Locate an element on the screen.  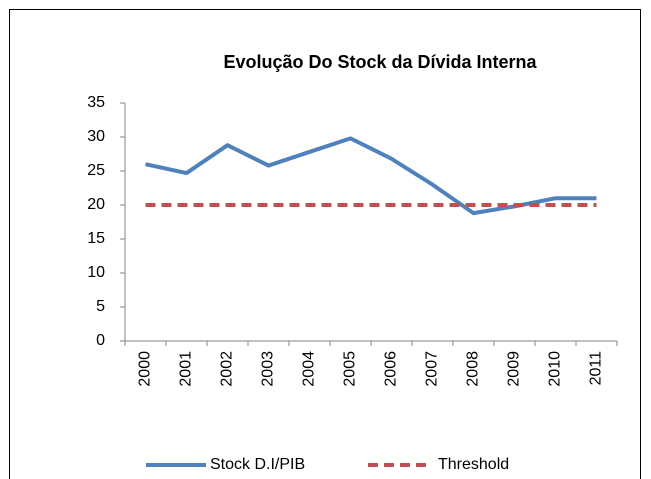
y-tick-label: 30 is located at coordinates (96, 136).